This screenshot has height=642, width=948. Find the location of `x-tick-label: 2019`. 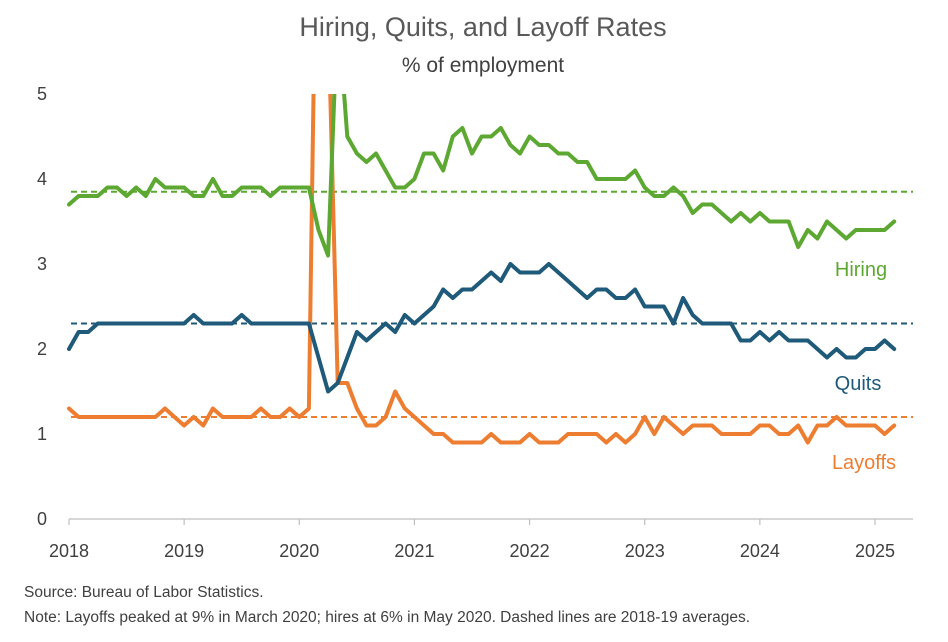

x-tick-label: 2019 is located at coordinates (184, 551).